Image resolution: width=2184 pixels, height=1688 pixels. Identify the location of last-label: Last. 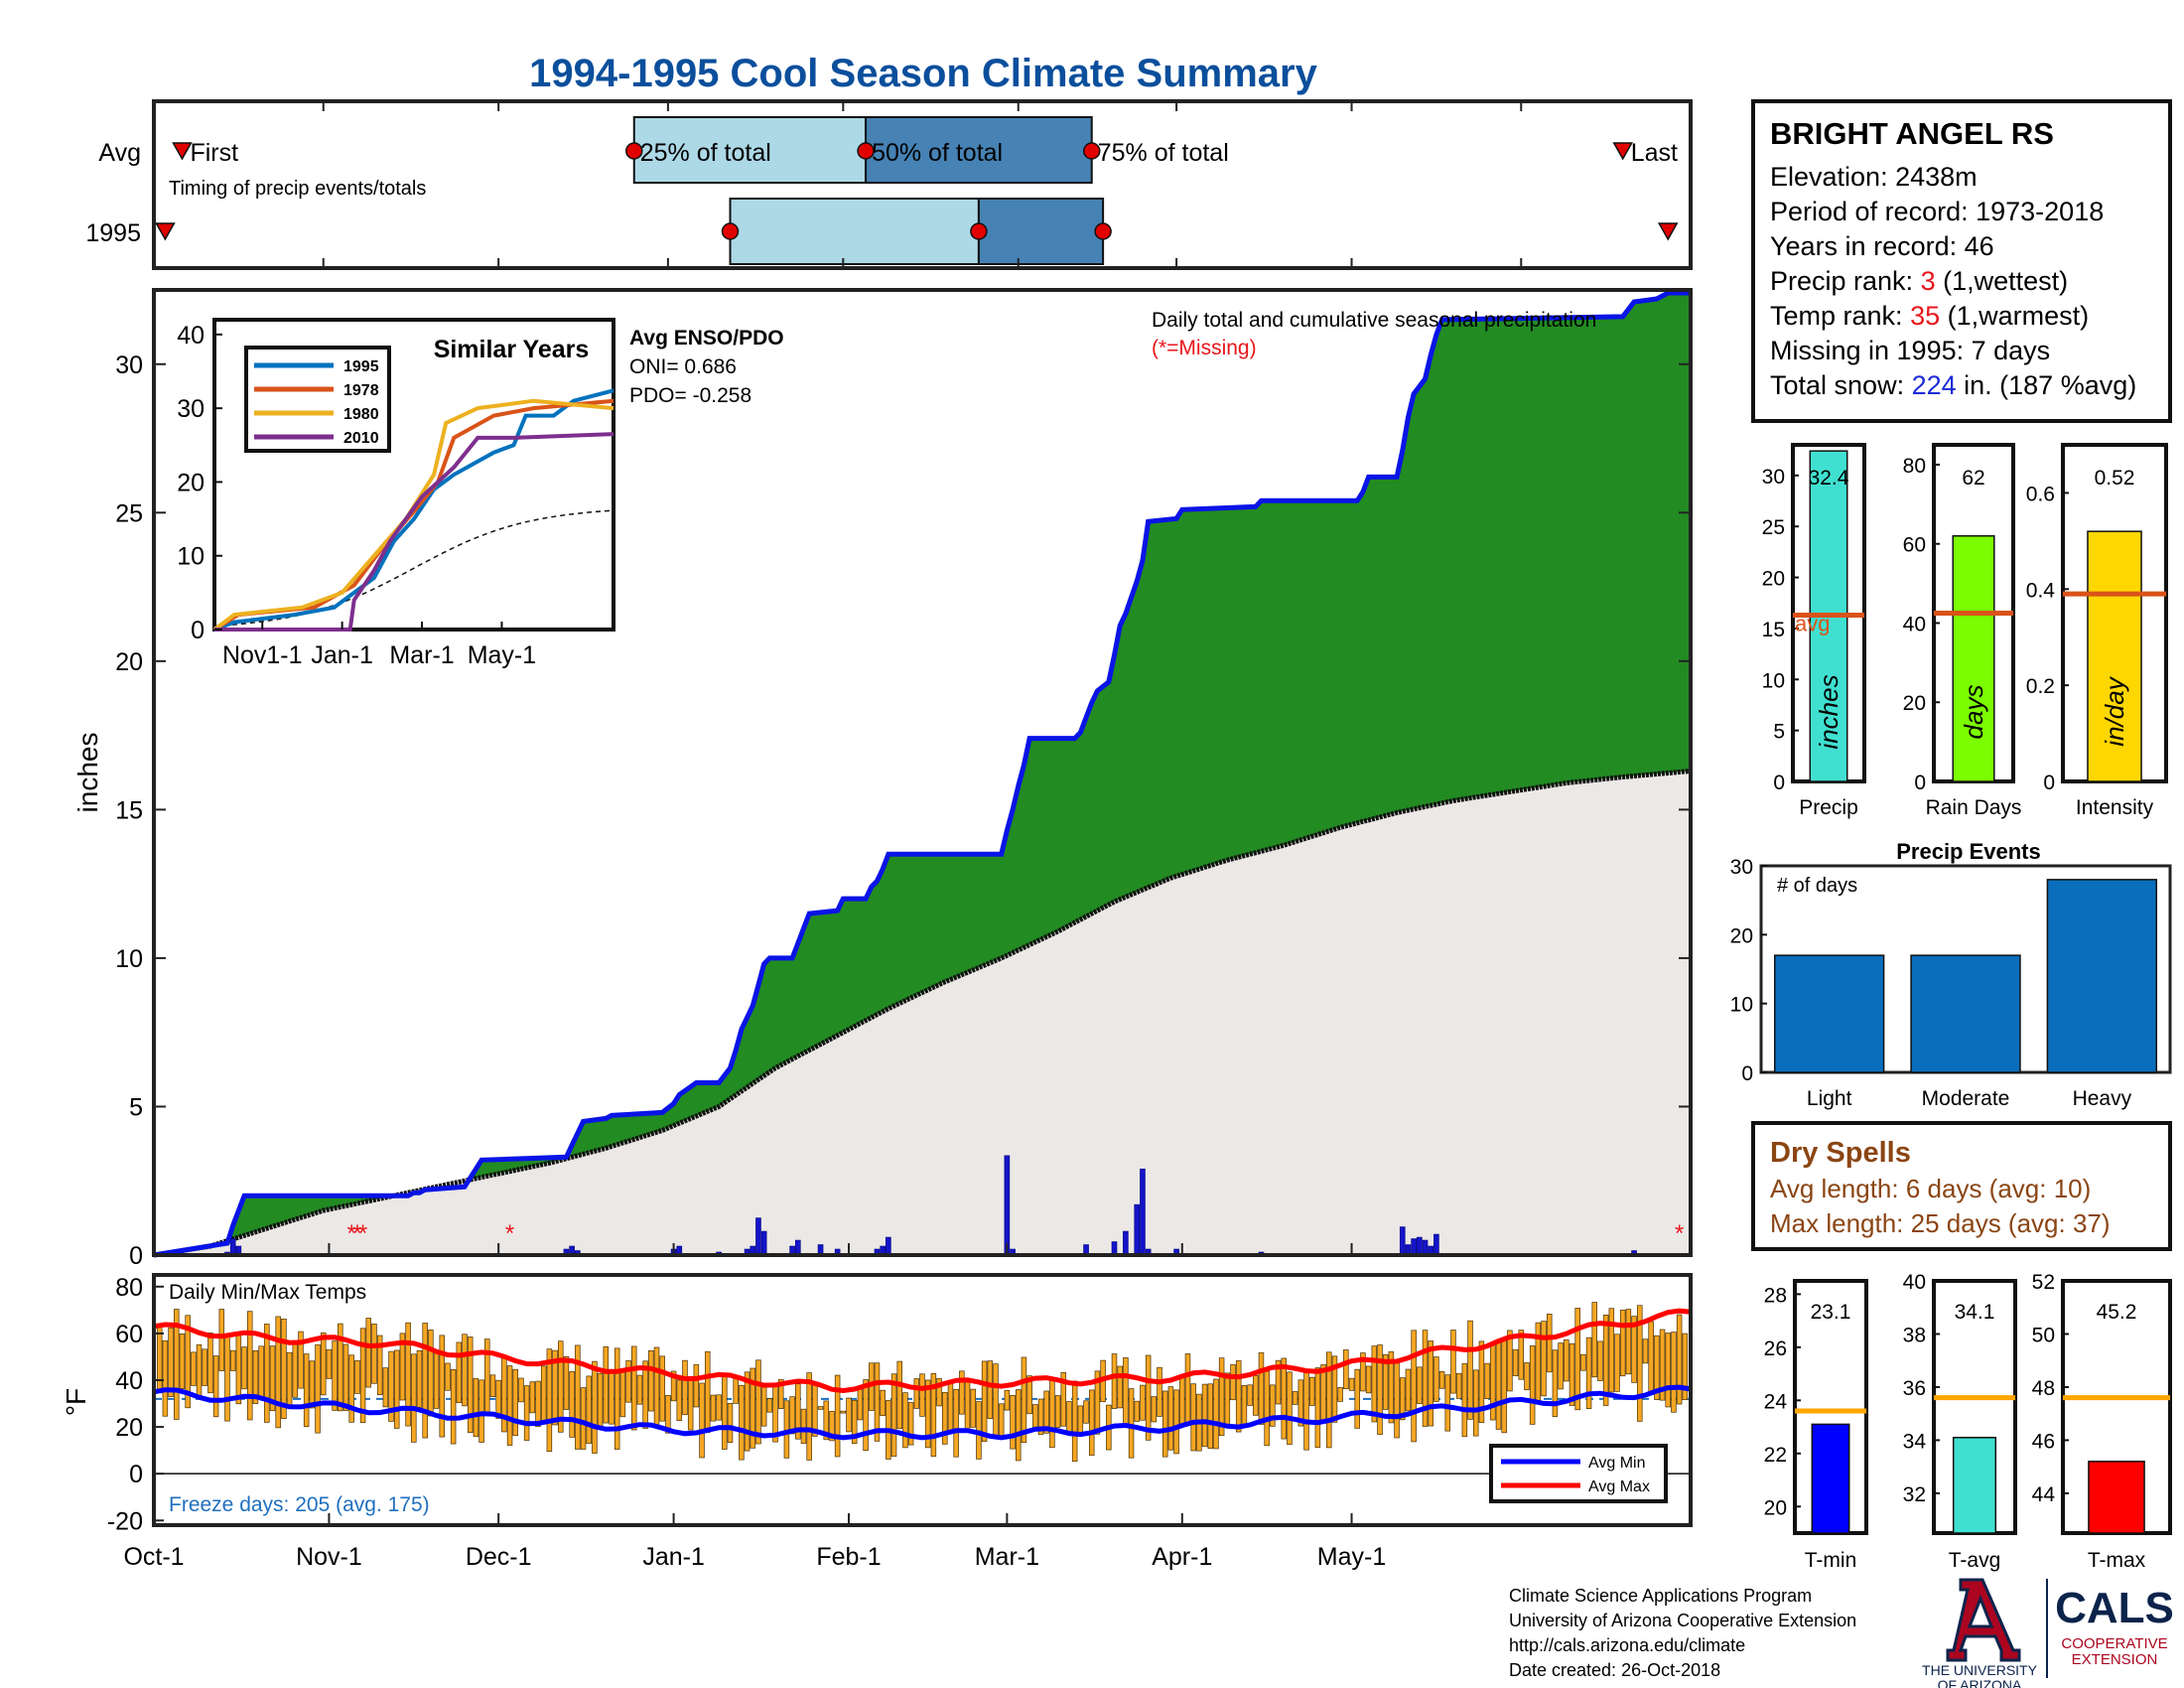
(1654, 153).